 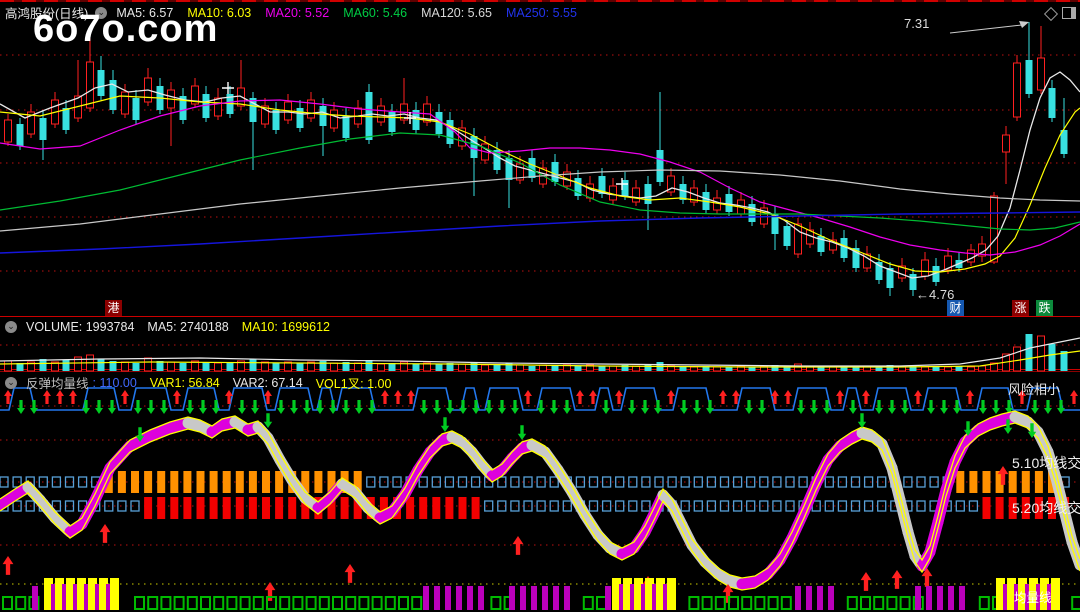 I want to click on step-line-layer, so click(x=540, y=399).